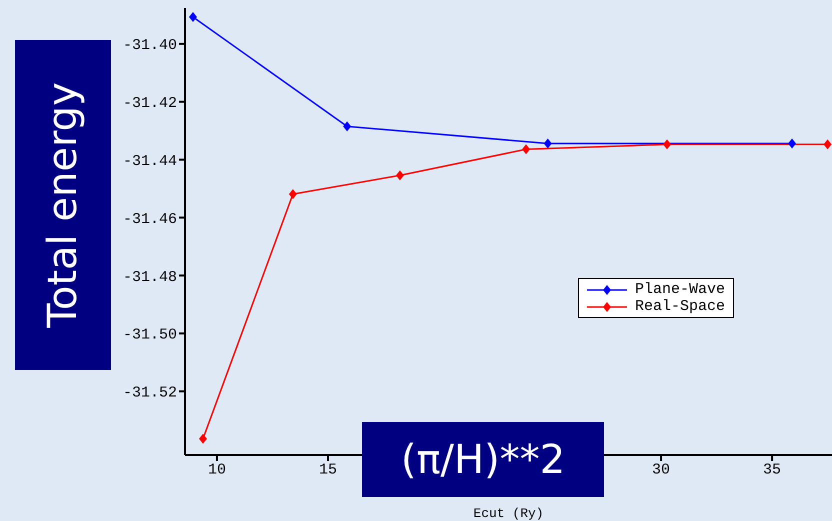 This screenshot has width=832, height=521. I want to click on legend-label: Real-Space, so click(680, 306).